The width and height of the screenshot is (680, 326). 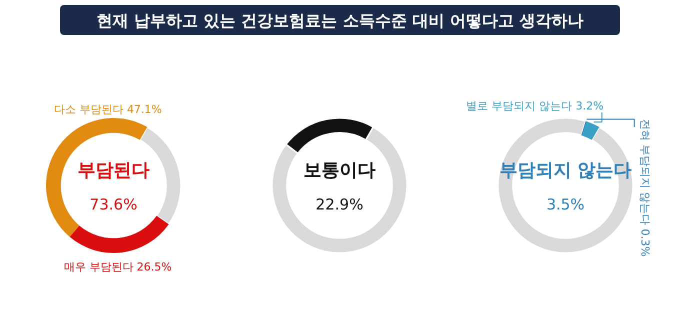 What do you see at coordinates (340, 205) in the screenshot?
I see `text: 22.9%` at bounding box center [340, 205].